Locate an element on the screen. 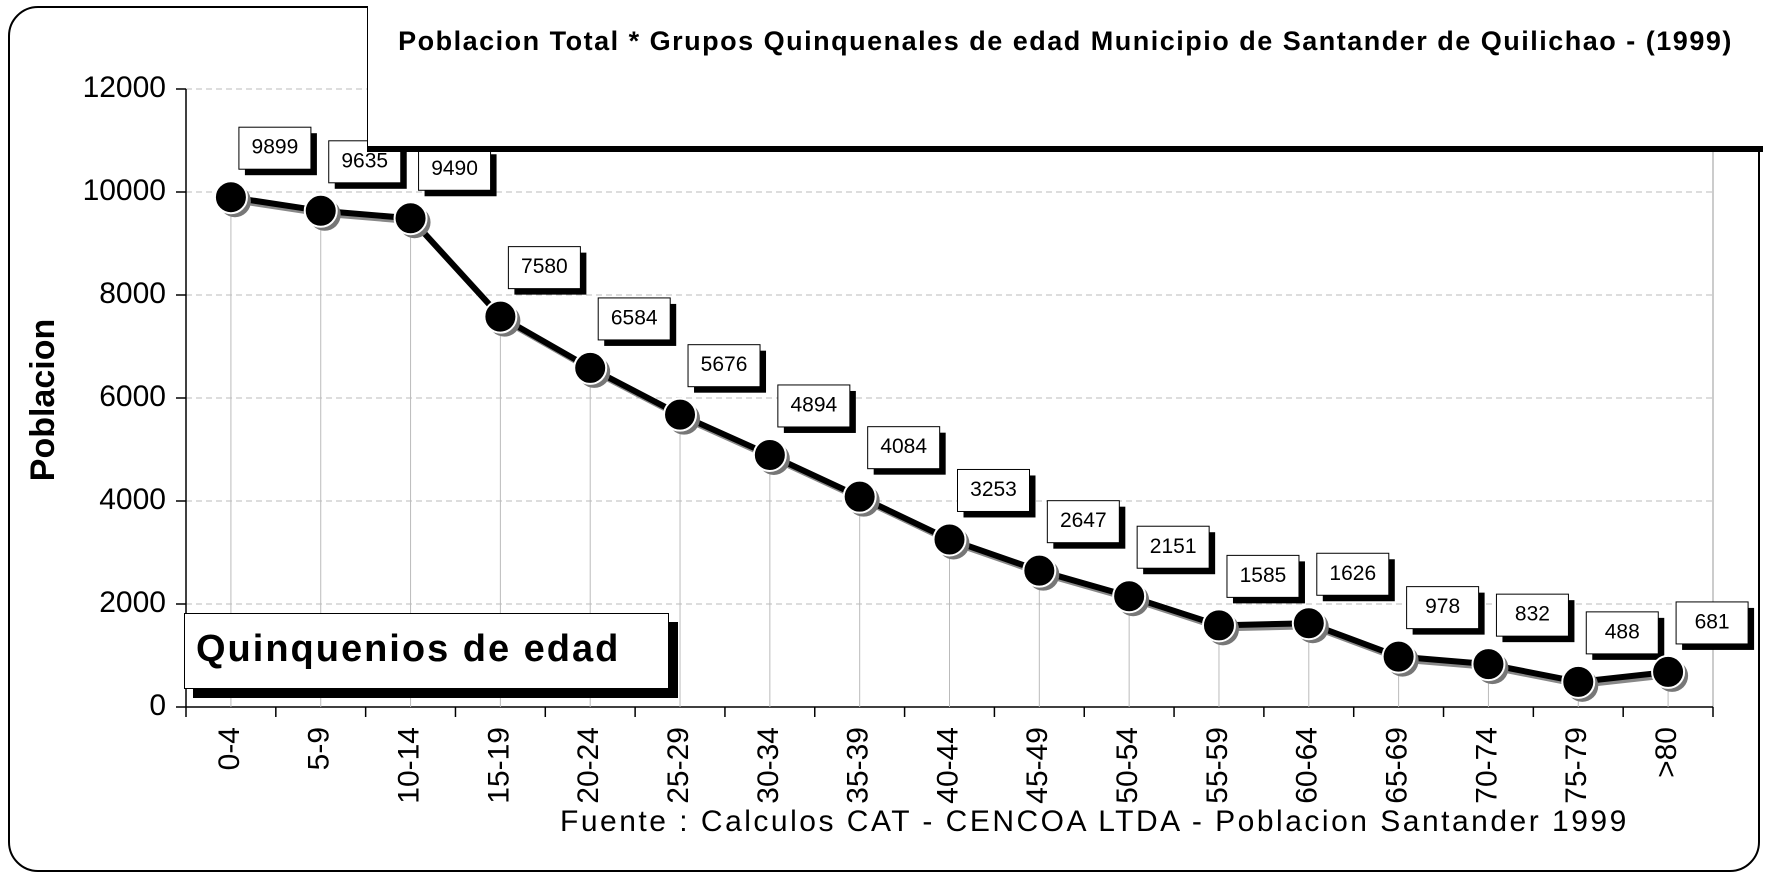 The image size is (1770, 880). x-tick-label: 10-14 is located at coordinates (408, 765).